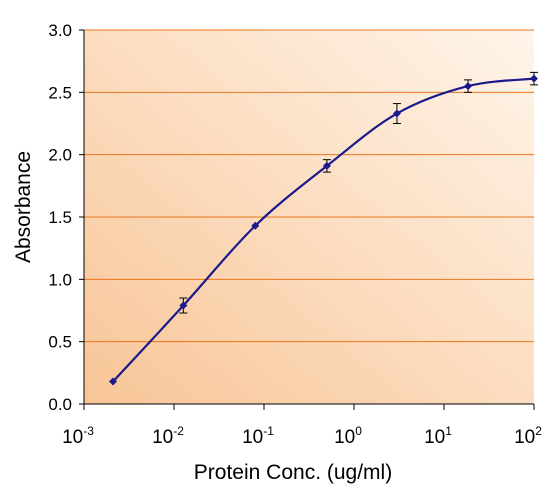 The width and height of the screenshot is (556, 495). Describe the element at coordinates (60, 342) in the screenshot. I see `y-tick-label: 0.5` at that location.